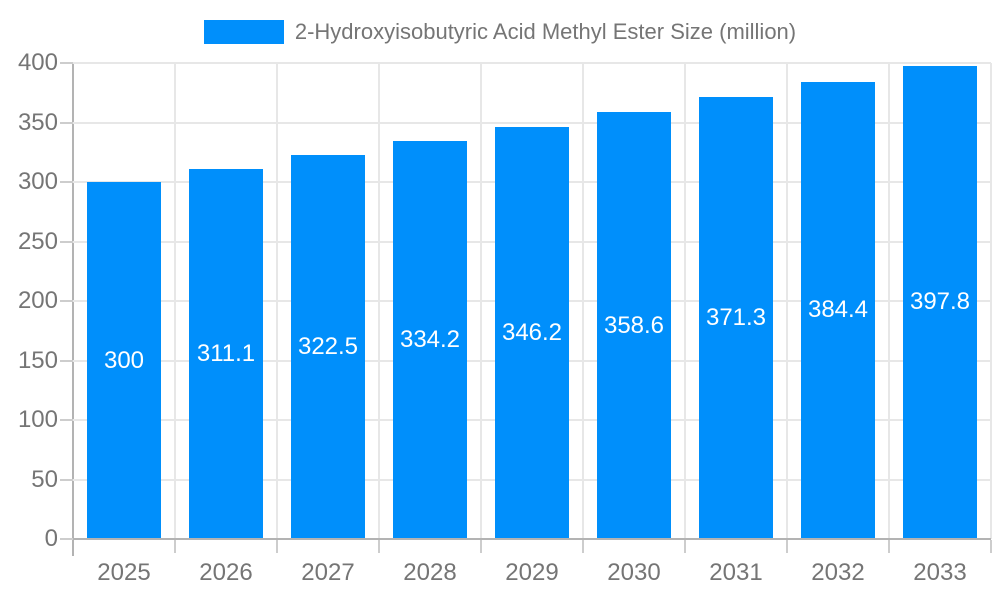 The width and height of the screenshot is (1000, 600). I want to click on legend-swatch, so click(243, 32).